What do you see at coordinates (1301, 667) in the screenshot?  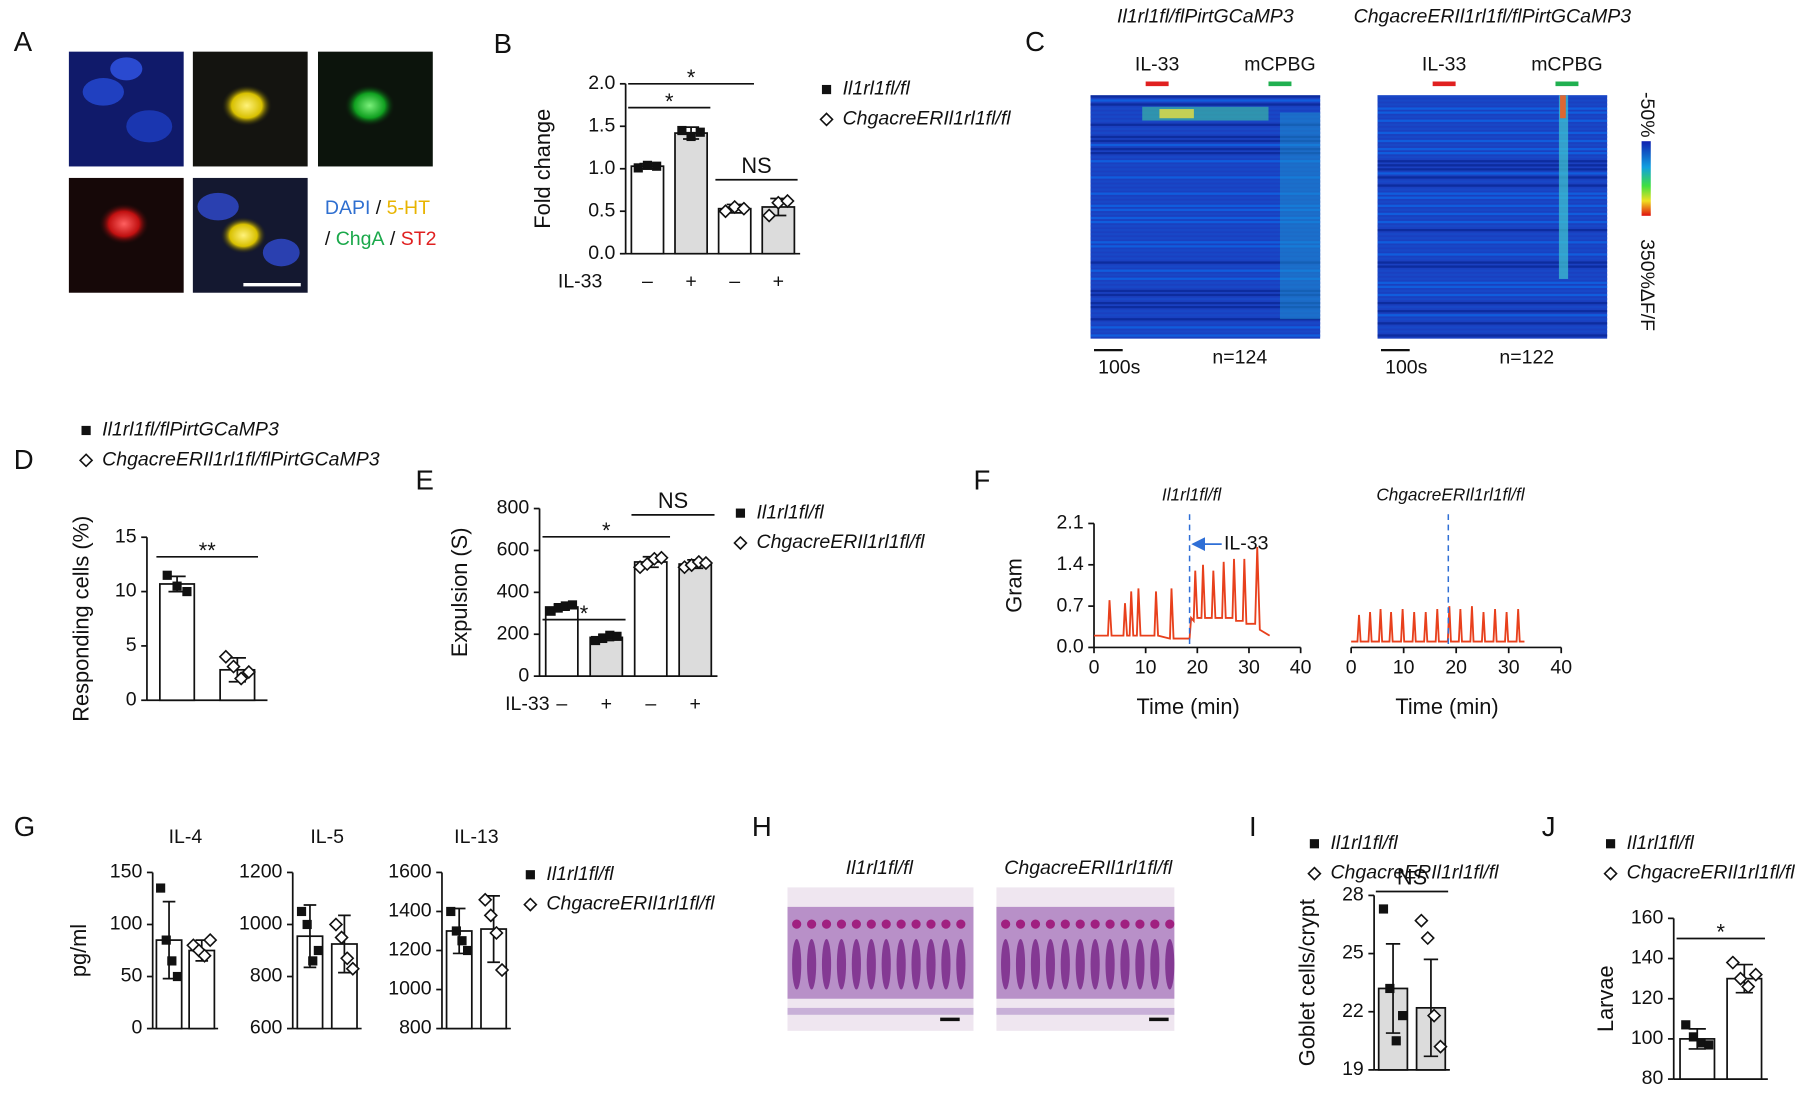 I see `x-tick-label: 40` at bounding box center [1301, 667].